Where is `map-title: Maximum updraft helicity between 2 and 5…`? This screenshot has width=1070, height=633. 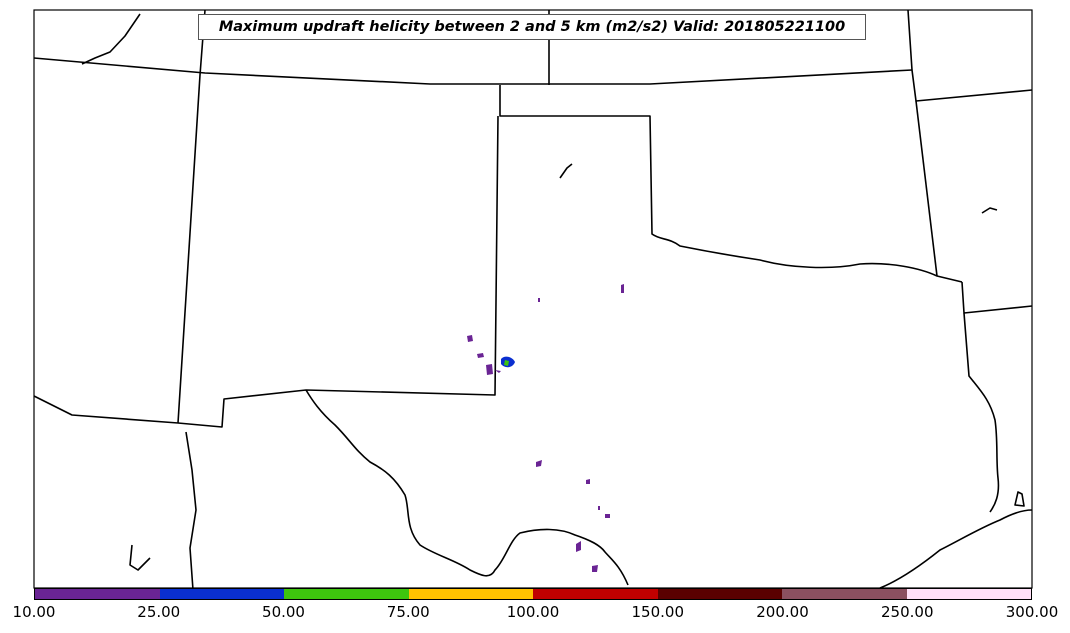 map-title: Maximum updraft helicity between 2 and 5… is located at coordinates (532, 27).